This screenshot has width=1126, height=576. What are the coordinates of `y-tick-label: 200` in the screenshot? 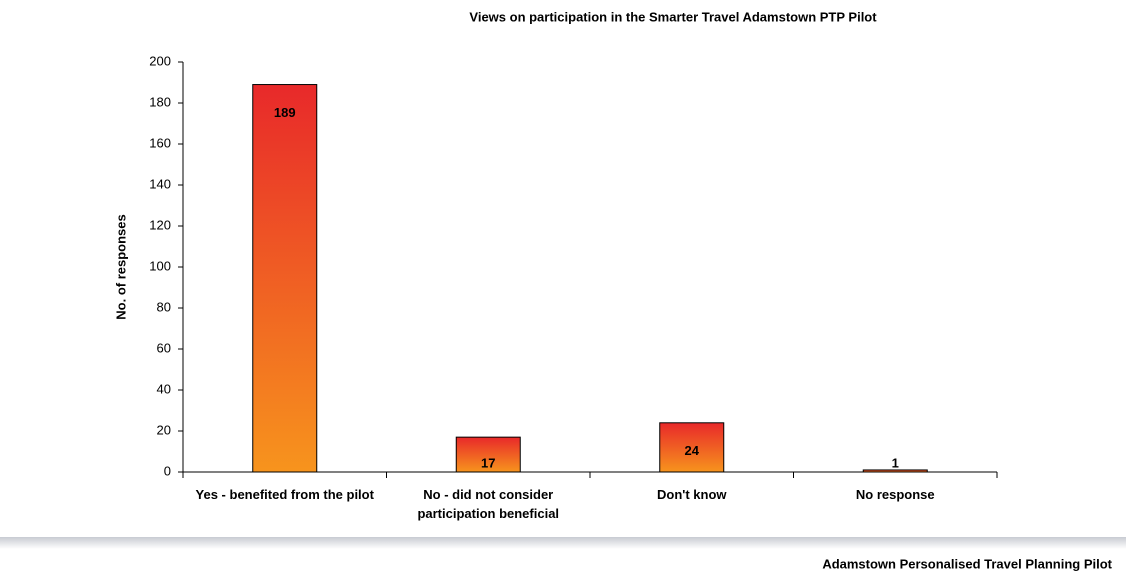 It's located at (160, 60).